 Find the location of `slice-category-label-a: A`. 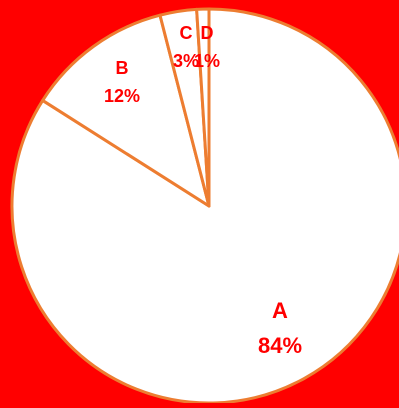

slice-category-label-a: A is located at coordinates (280, 310).